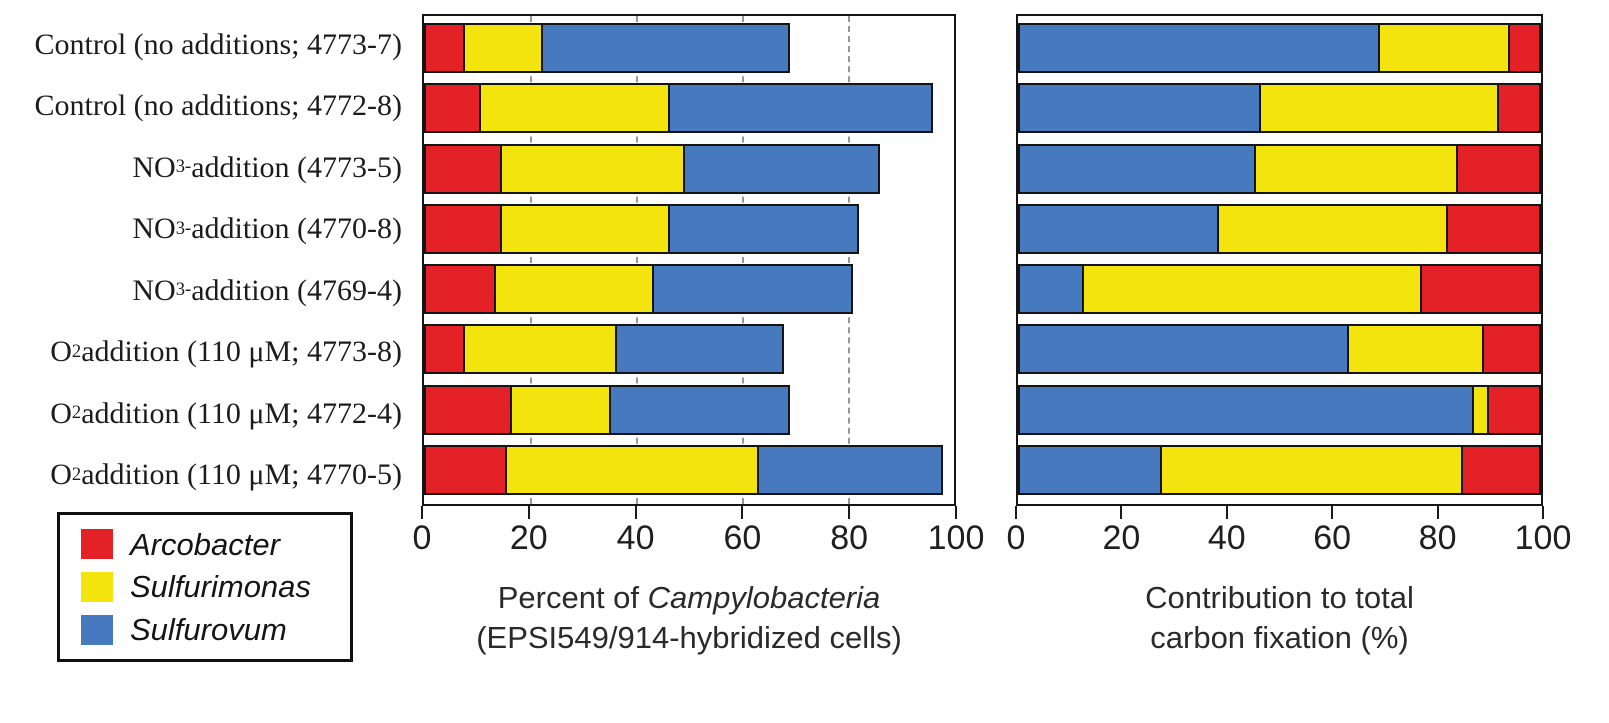  Describe the element at coordinates (97, 629) in the screenshot. I see `legend-swatch-sulfurovum` at that location.